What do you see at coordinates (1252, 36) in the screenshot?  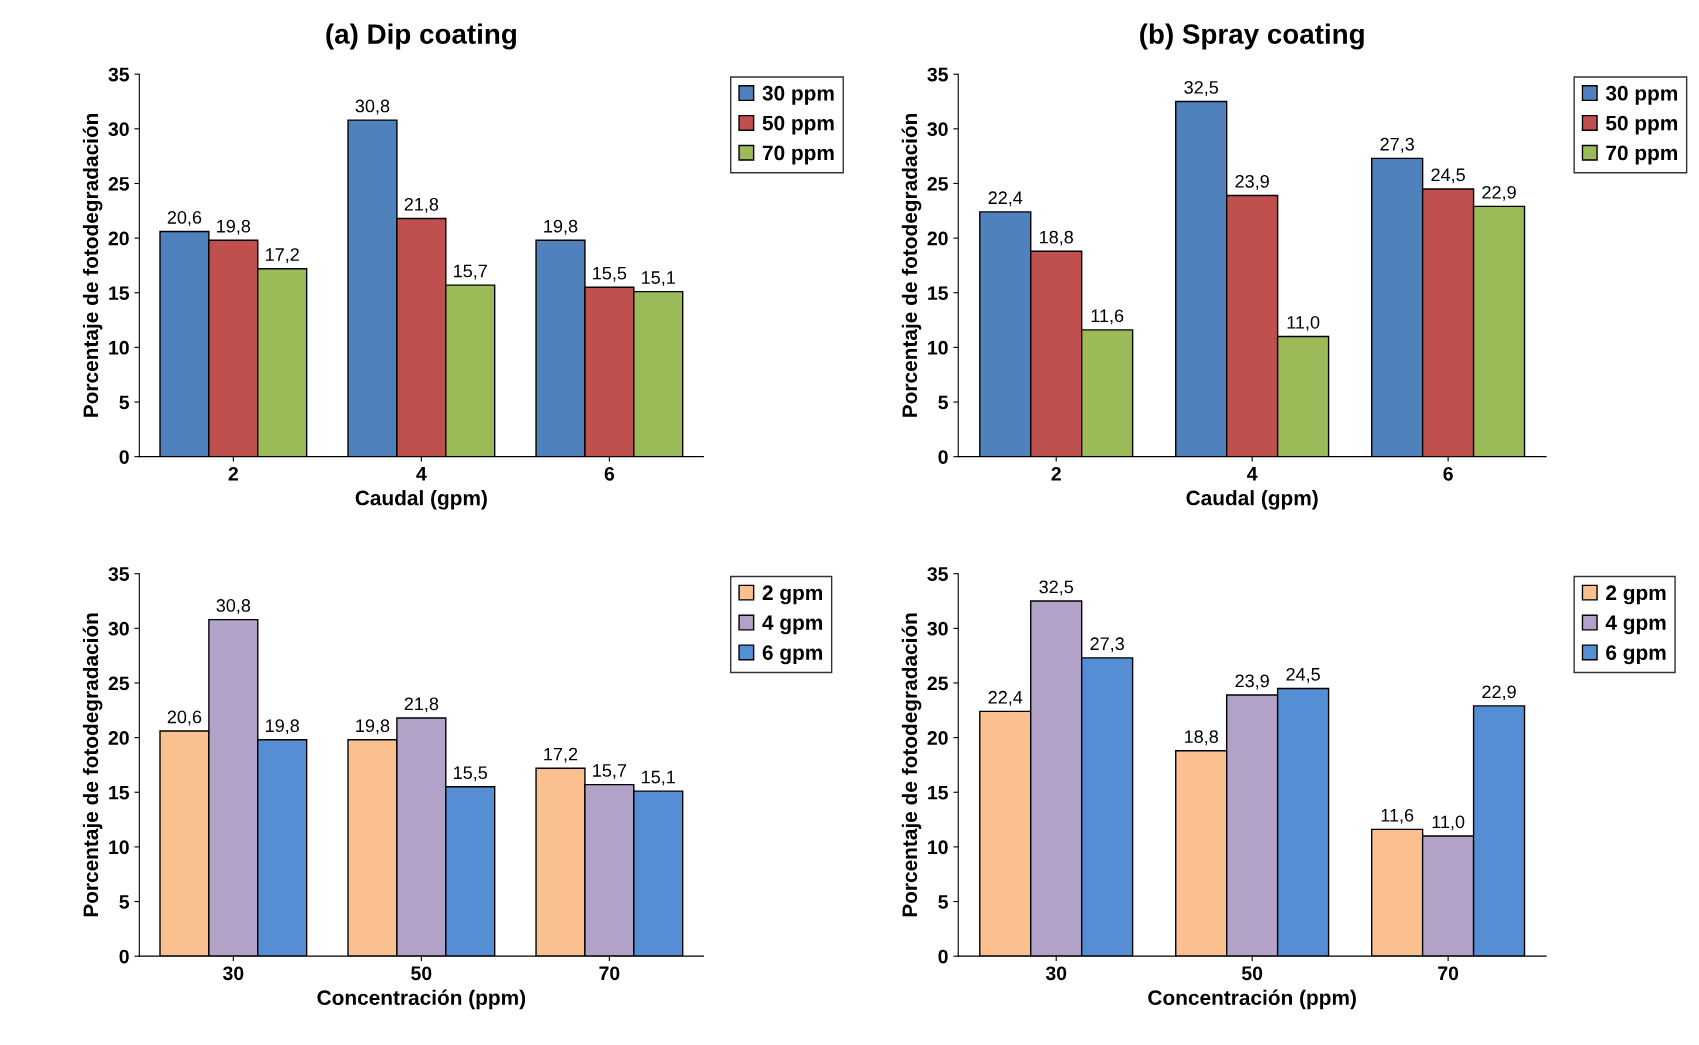 I see `chart-title: (b) Spray coating` at bounding box center [1252, 36].